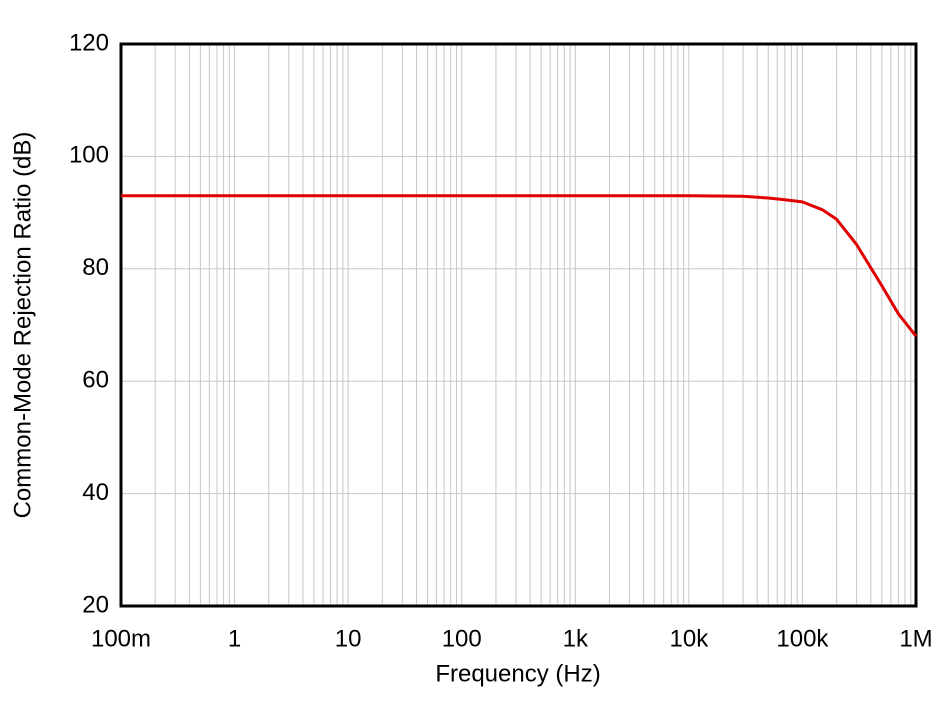 The height and width of the screenshot is (701, 944). Describe the element at coordinates (89, 42) in the screenshot. I see `y-tick-label: 120` at that location.